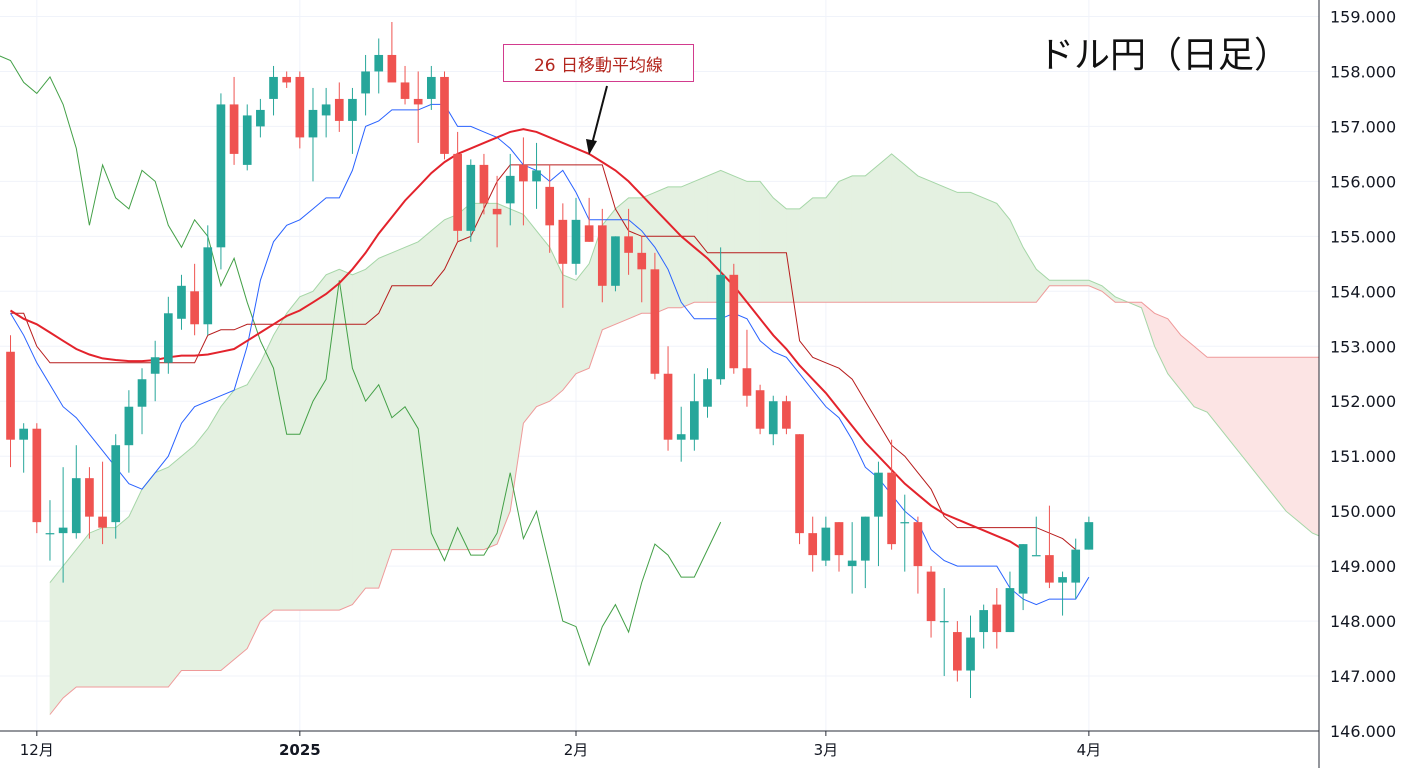  Describe the element at coordinates (1363, 401) in the screenshot. I see `price-tick-label: 152.000` at that location.